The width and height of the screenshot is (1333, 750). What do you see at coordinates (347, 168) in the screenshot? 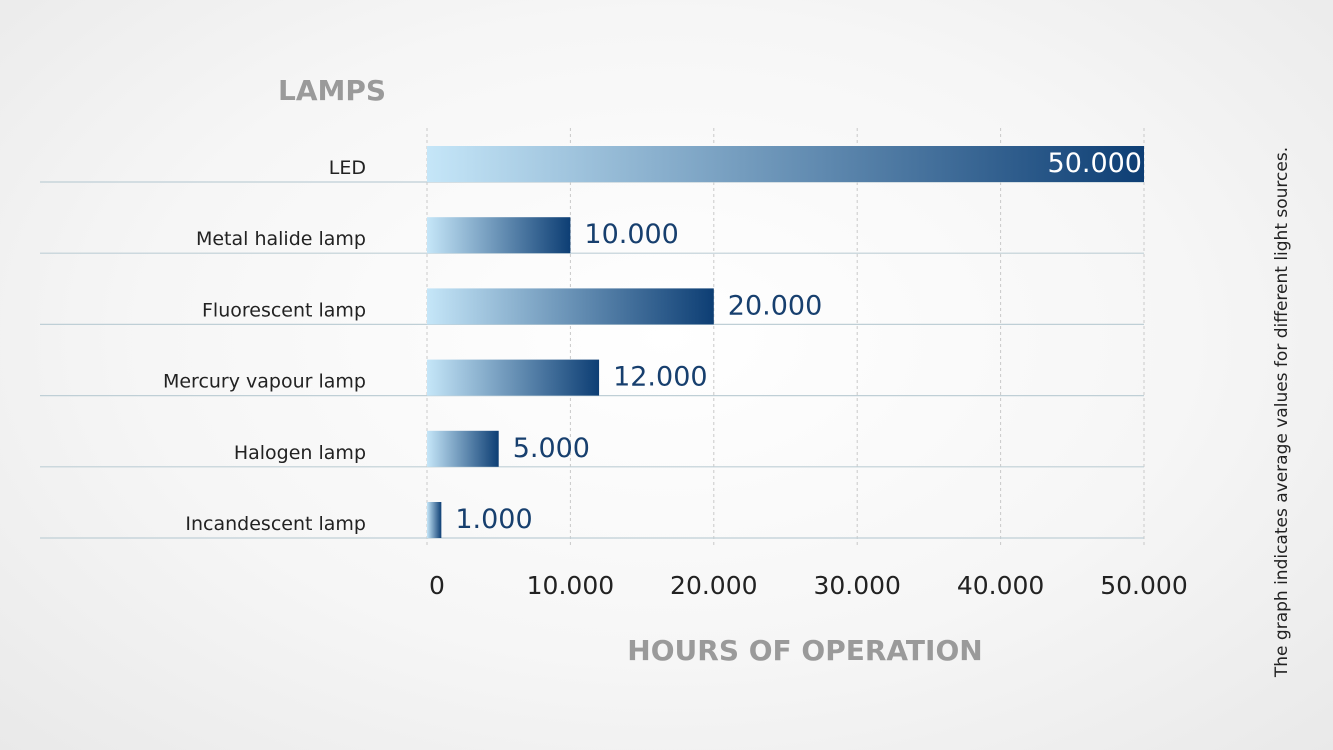
I see `category-label: LED` at bounding box center [347, 168].